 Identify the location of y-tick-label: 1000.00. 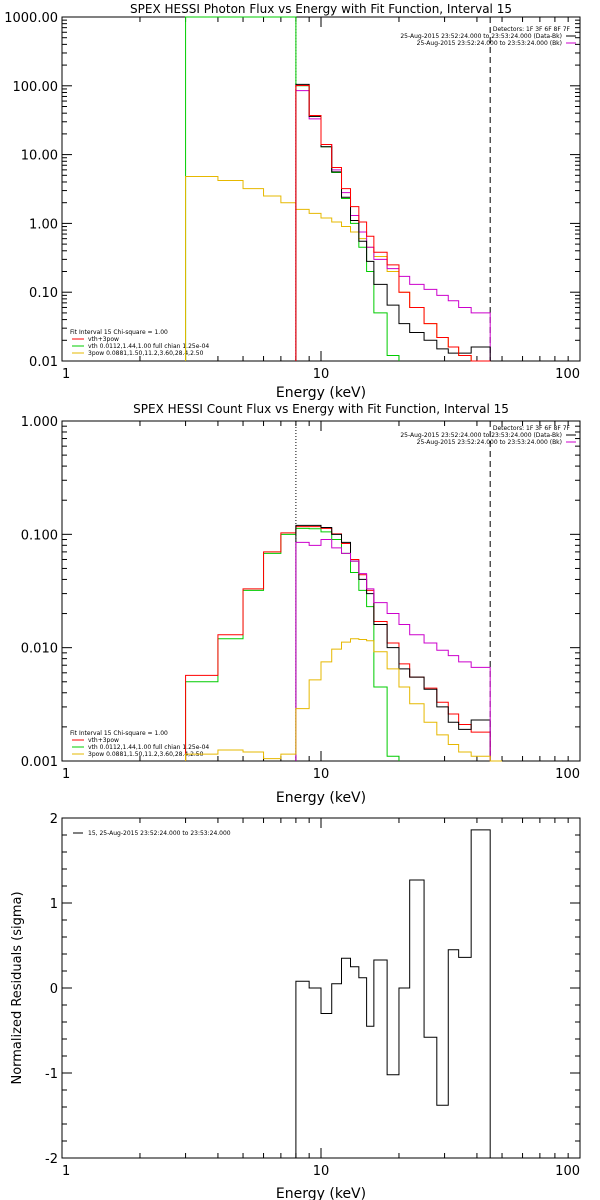
(31, 18).